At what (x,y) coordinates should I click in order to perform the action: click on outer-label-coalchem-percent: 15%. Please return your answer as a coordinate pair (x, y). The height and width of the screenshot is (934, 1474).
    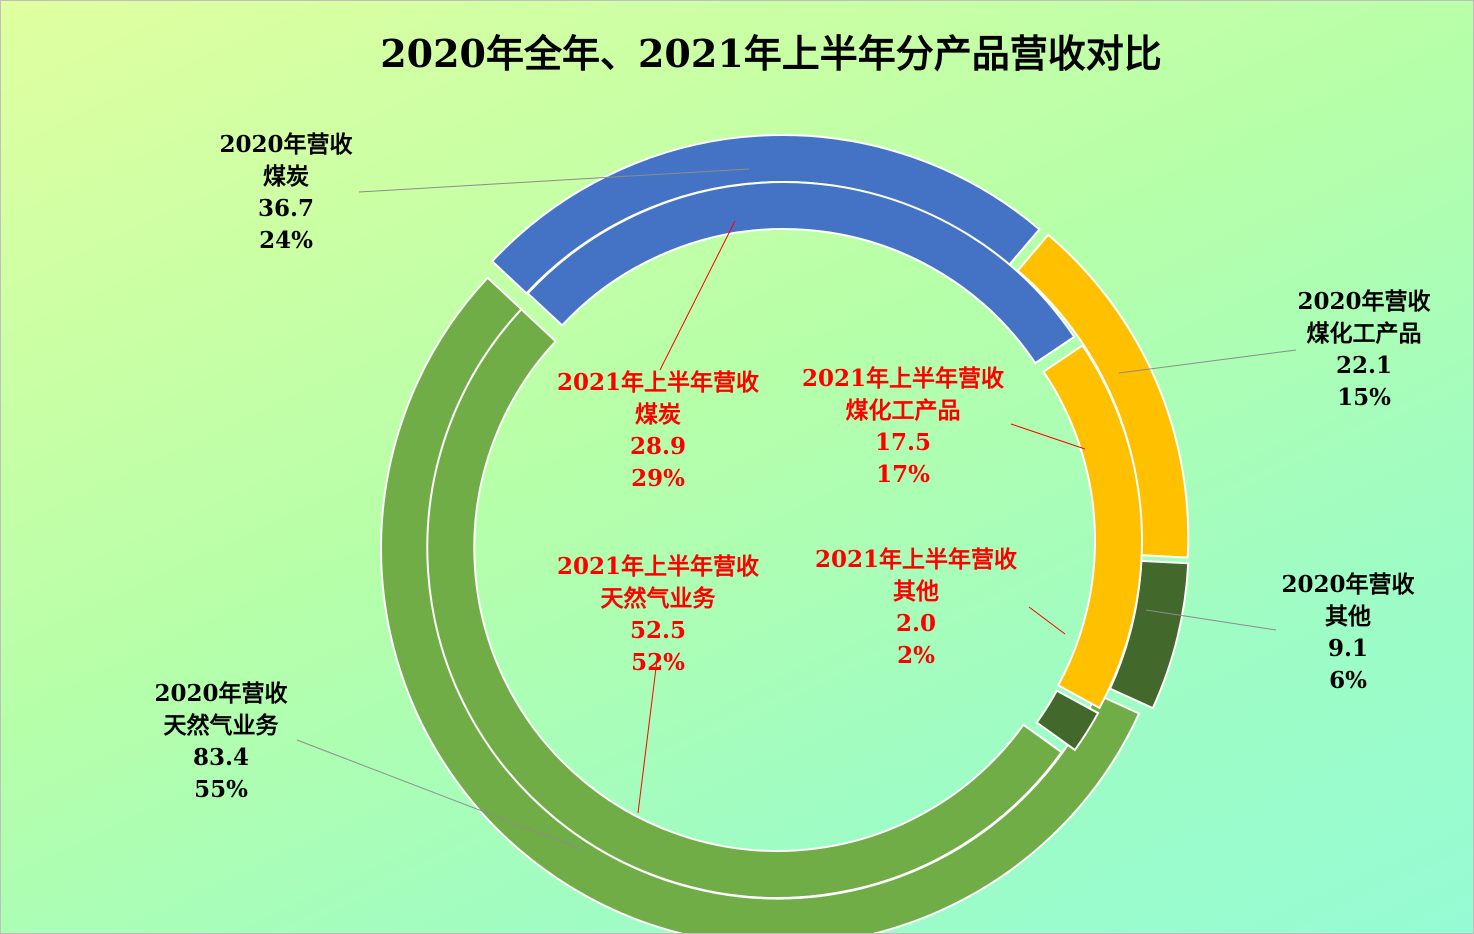
    Looking at the image, I should click on (1364, 397).